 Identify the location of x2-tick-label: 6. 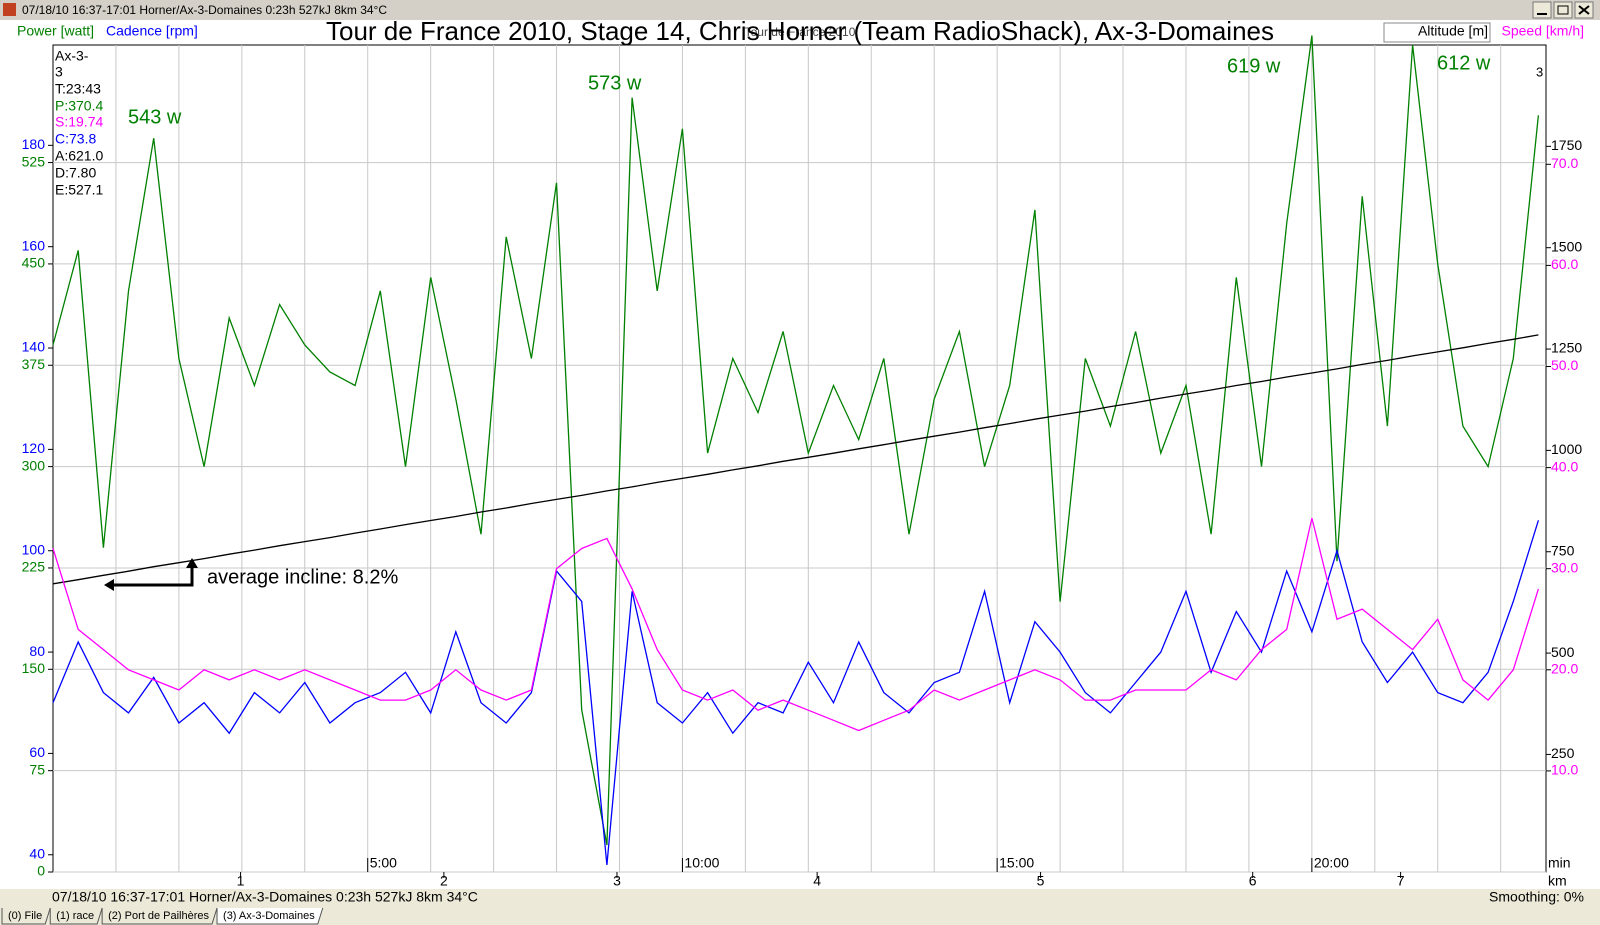
(1253, 881).